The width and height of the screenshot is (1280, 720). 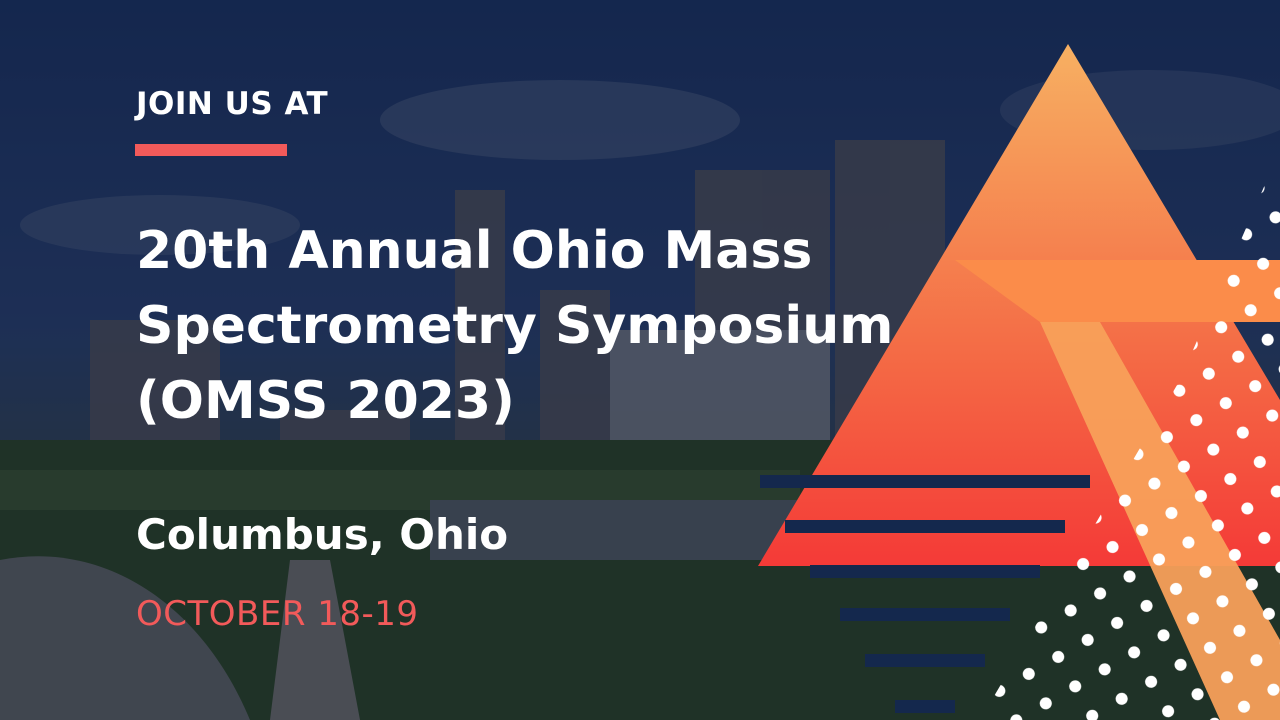 What do you see at coordinates (232, 104) in the screenshot?
I see `eyebrow: JOIN US AT` at bounding box center [232, 104].